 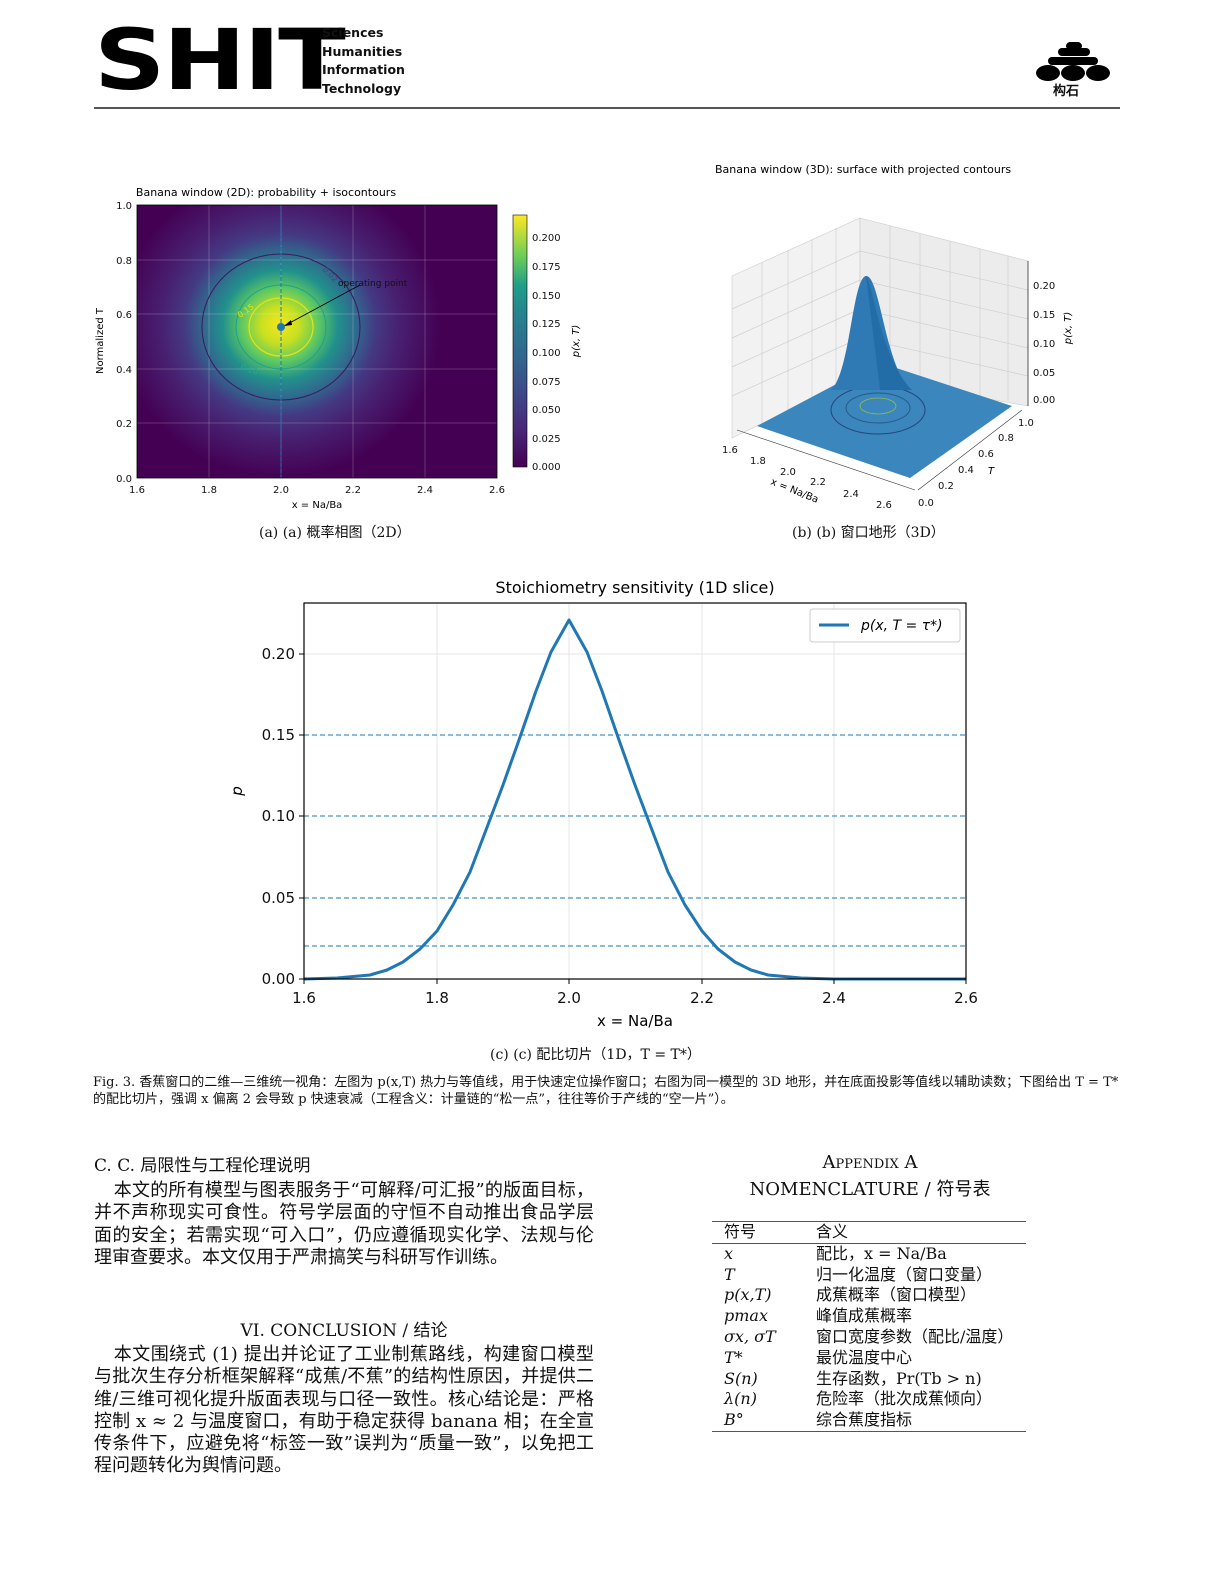 I want to click on symbol-cell: pmax, so click(x=746, y=1316).